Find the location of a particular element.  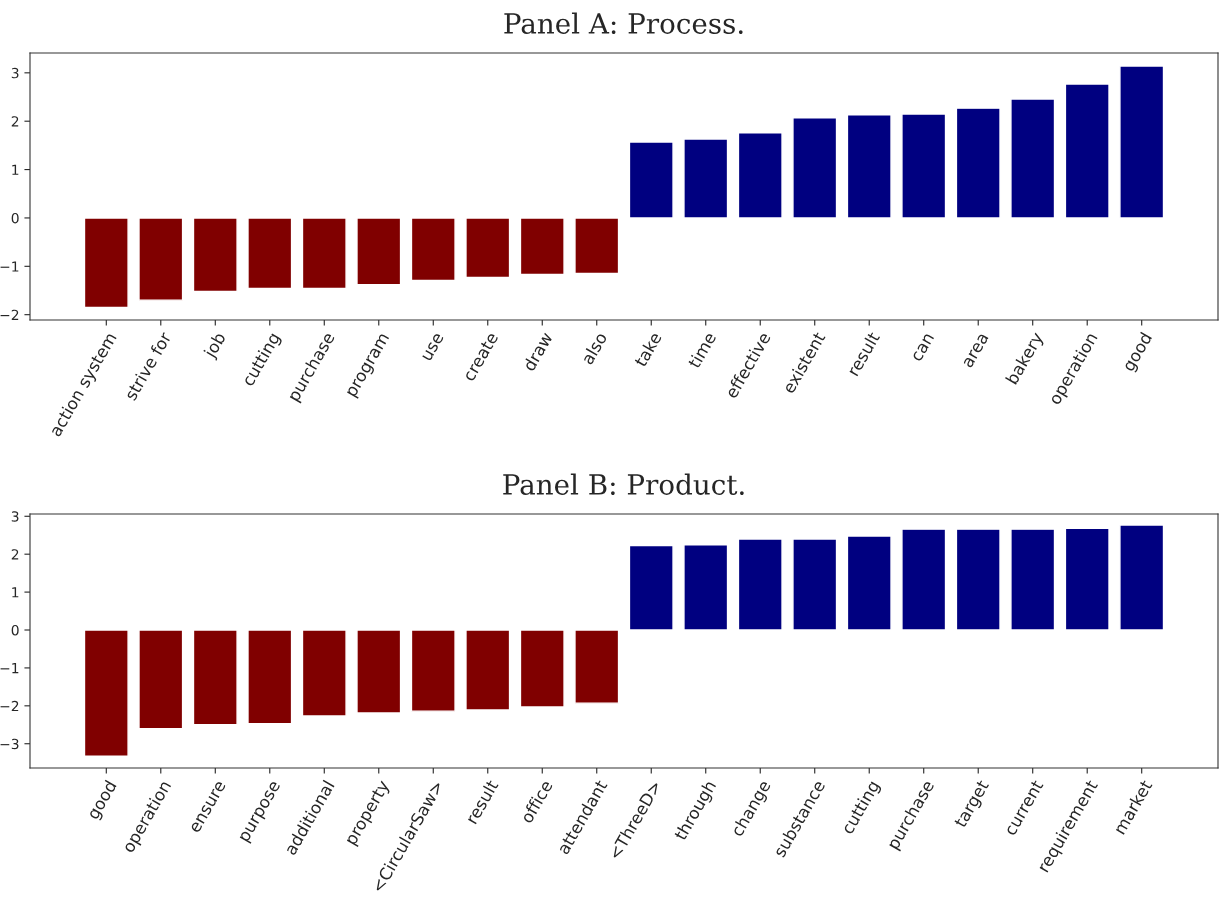

y-tick-label: −3 is located at coordinates (9, 744).